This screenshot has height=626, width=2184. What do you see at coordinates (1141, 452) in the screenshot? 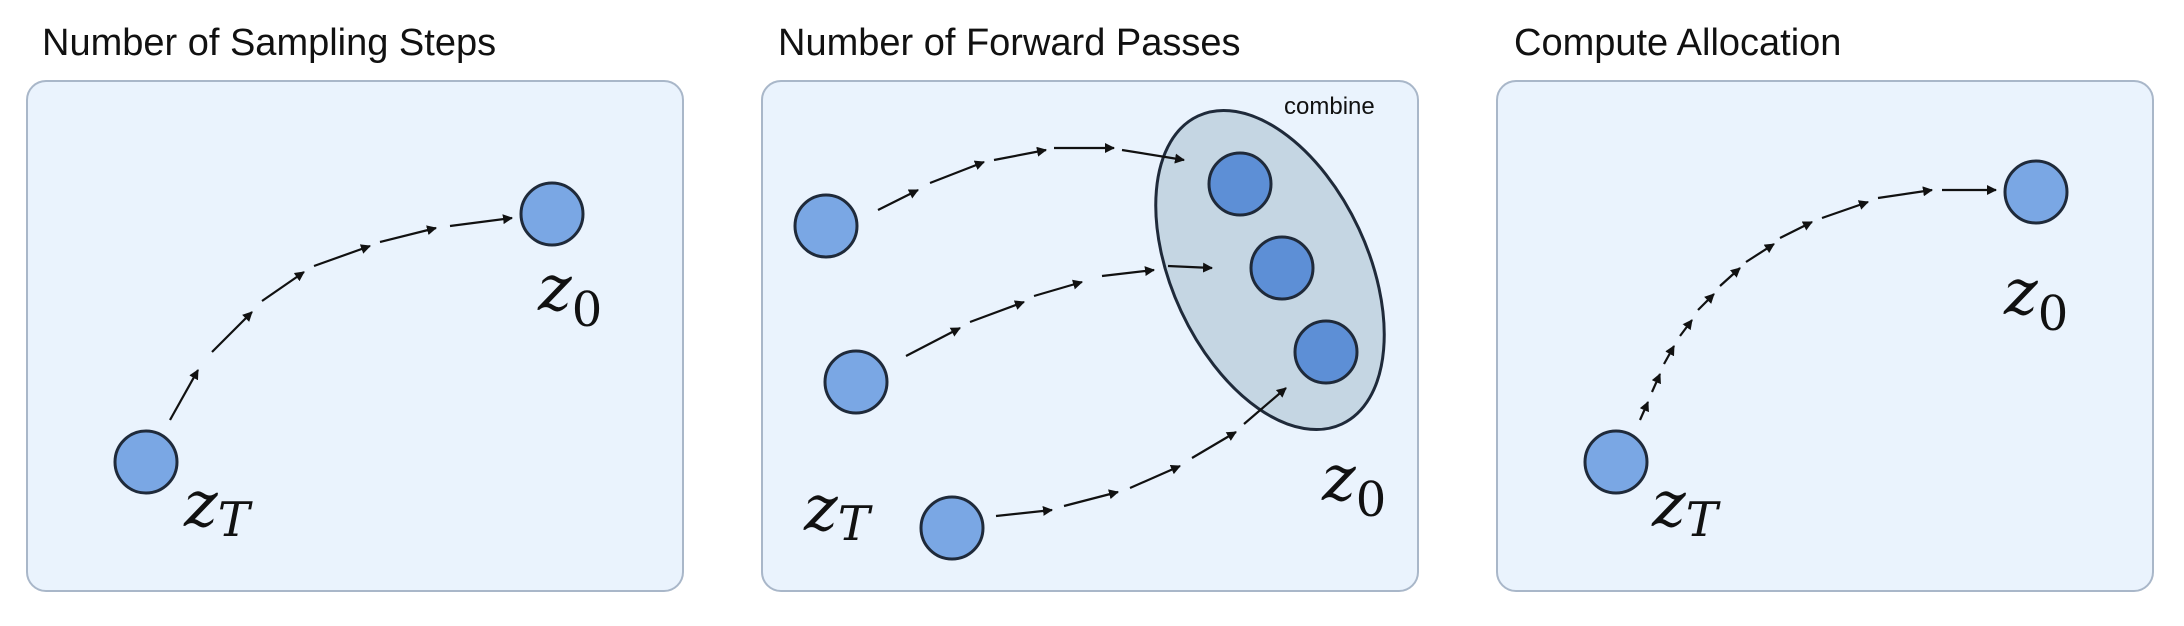
I see `trajectory-bottom` at bounding box center [1141, 452].